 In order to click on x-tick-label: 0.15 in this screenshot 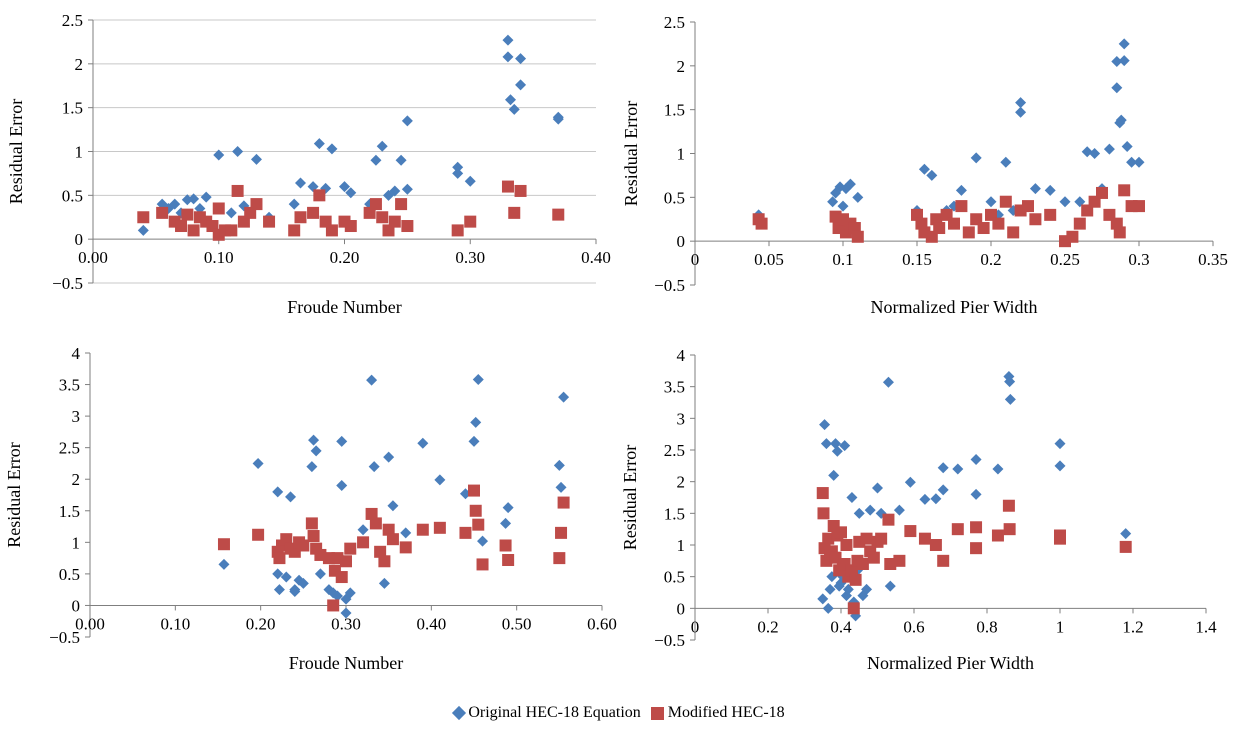, I will do `click(917, 259)`.